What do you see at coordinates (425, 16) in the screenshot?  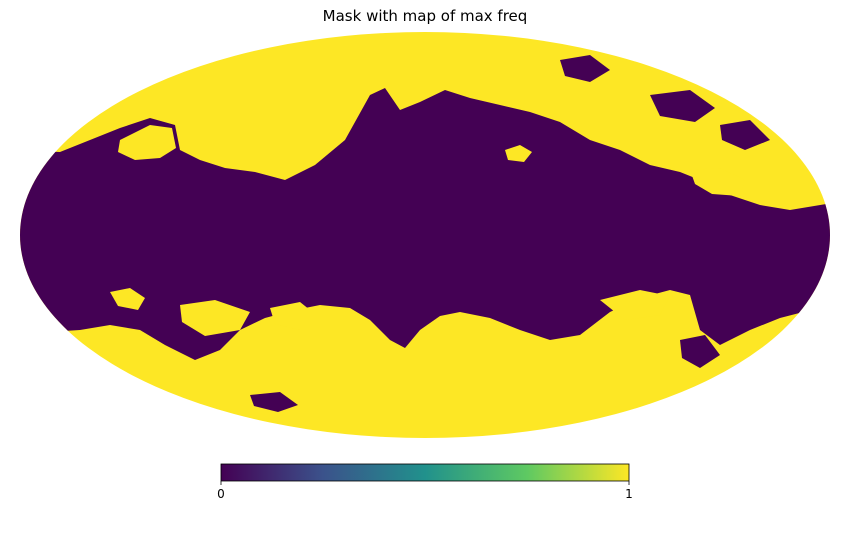 I see `chart-title: Mask with map of max freq` at bounding box center [425, 16].